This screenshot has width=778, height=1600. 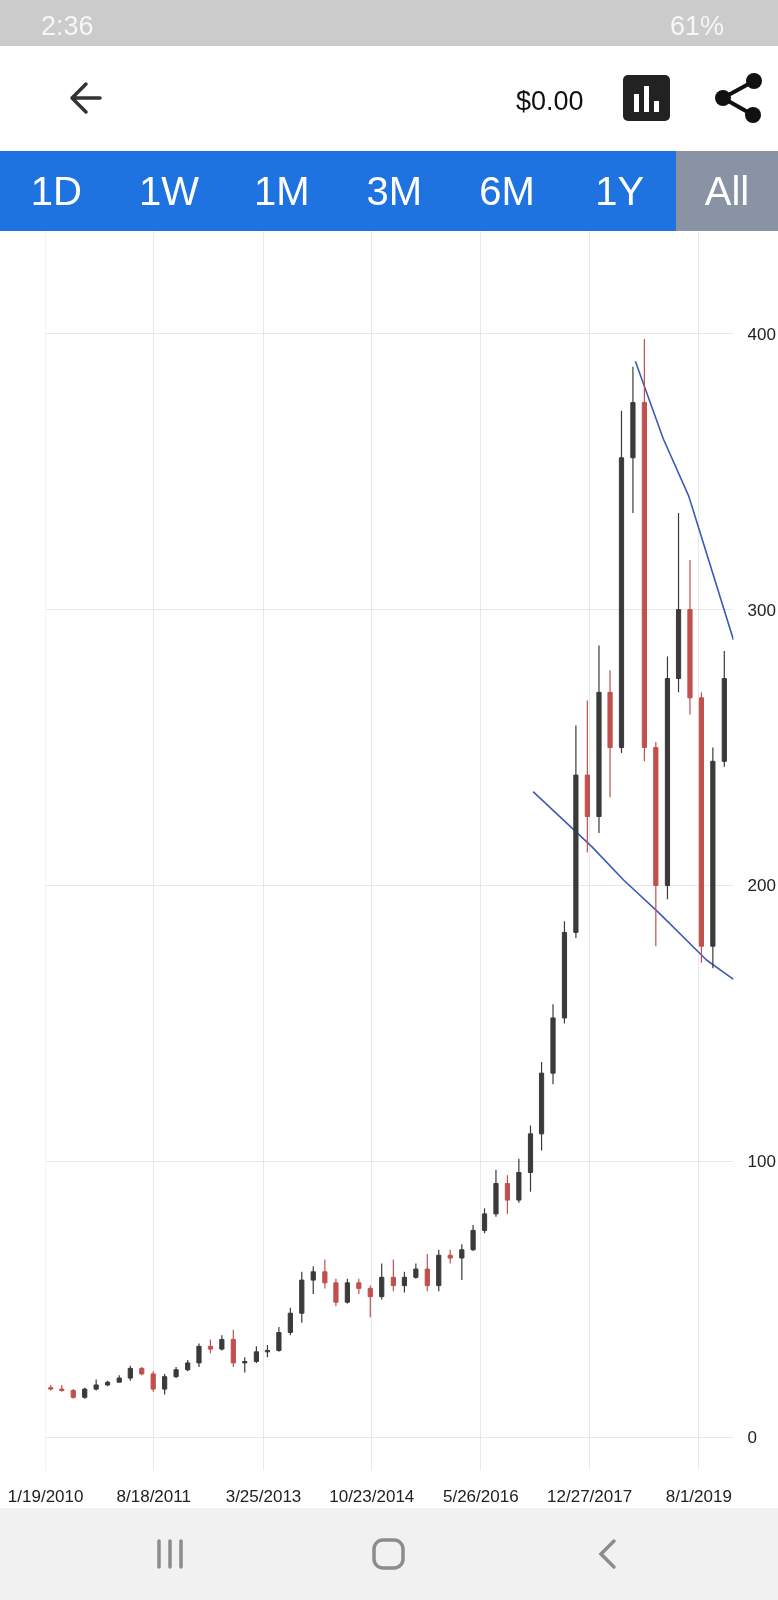 I want to click on x-tick-label: 8/1/2019, so click(x=698, y=1496).